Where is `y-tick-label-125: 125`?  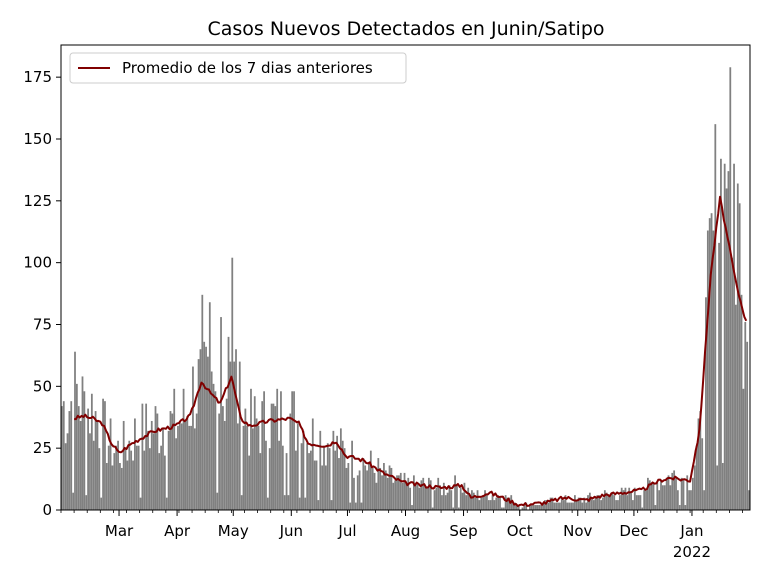 y-tick-label-125: 125 is located at coordinates (37, 201).